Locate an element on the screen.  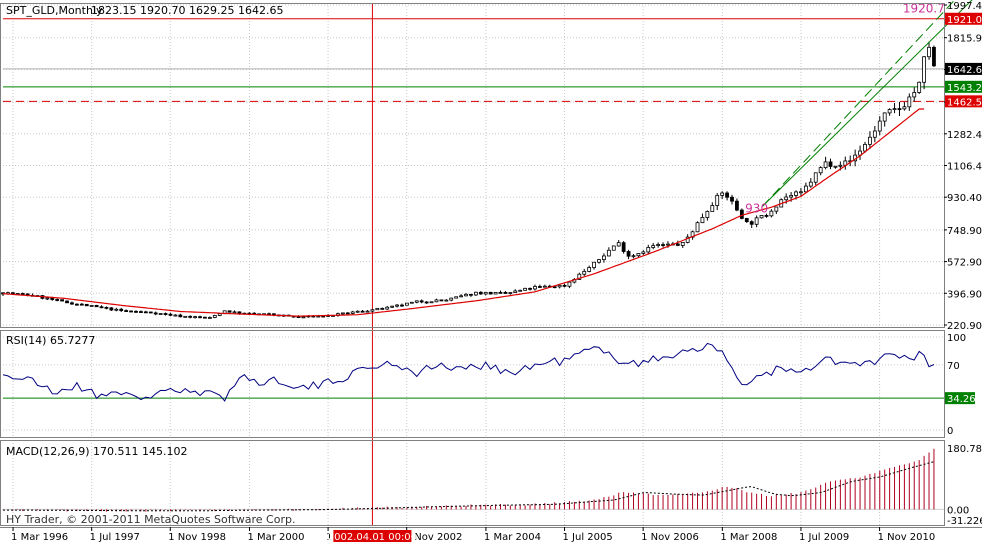
ohlc-readout: 1823.15 1920.70 1629.25 1642.65 is located at coordinates (187, 10).